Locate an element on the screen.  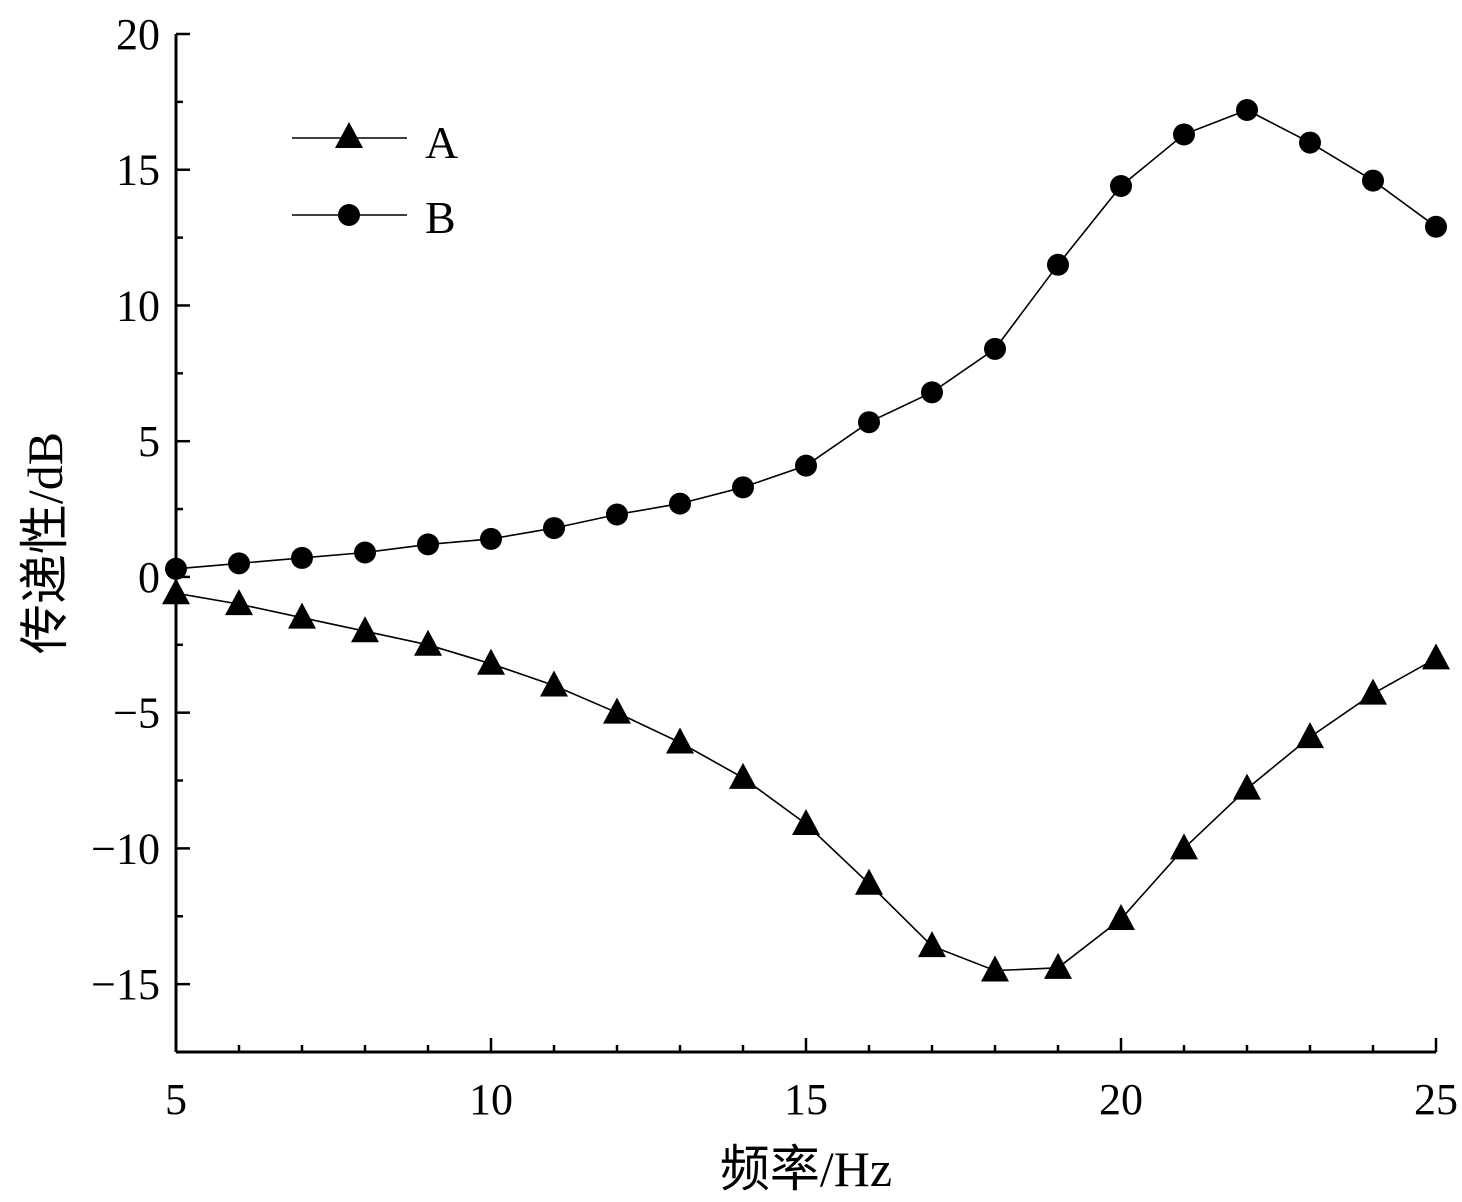
x-tick-label: 25 is located at coordinates (1436, 1099).